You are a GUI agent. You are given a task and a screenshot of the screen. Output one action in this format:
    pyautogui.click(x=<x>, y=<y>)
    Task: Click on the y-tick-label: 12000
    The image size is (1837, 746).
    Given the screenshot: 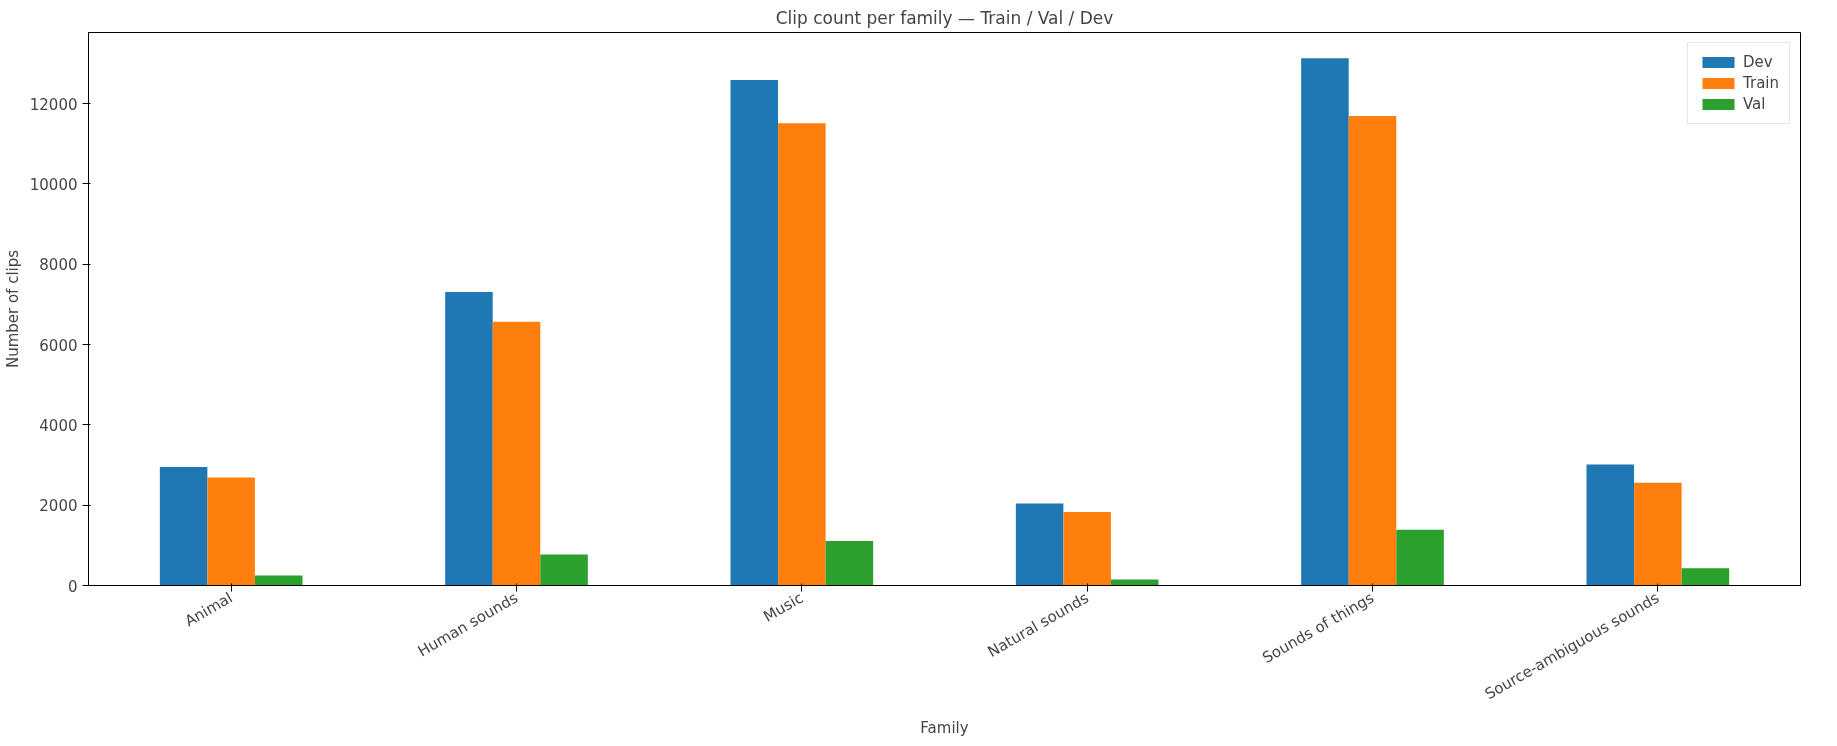 What is the action you would take?
    pyautogui.click(x=53, y=104)
    